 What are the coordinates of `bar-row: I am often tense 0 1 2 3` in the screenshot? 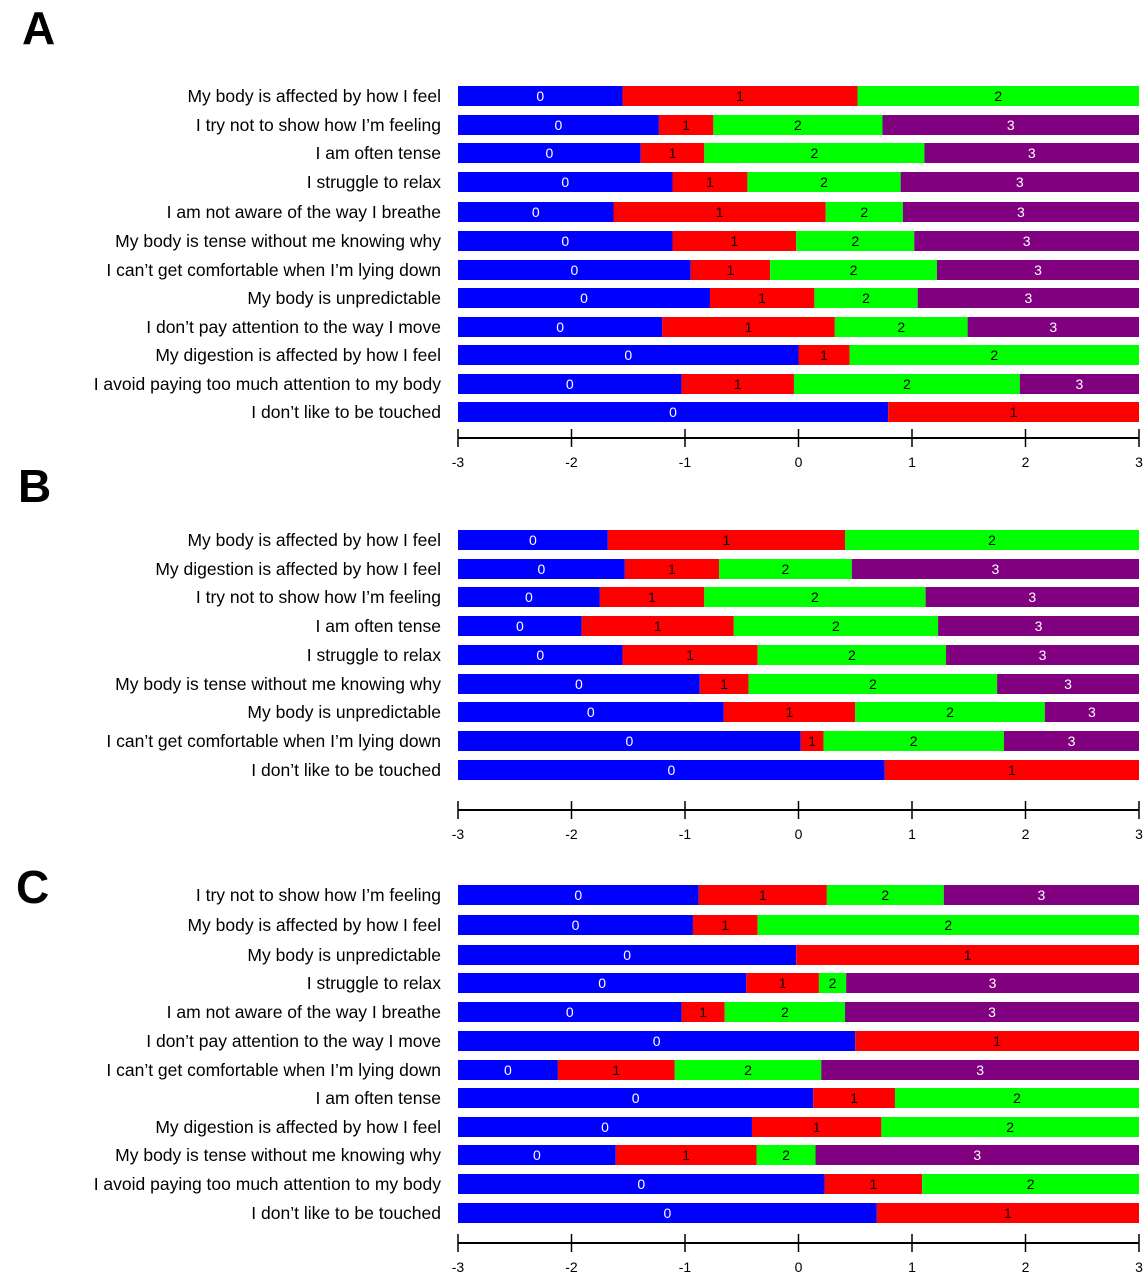 It's located at (727, 153).